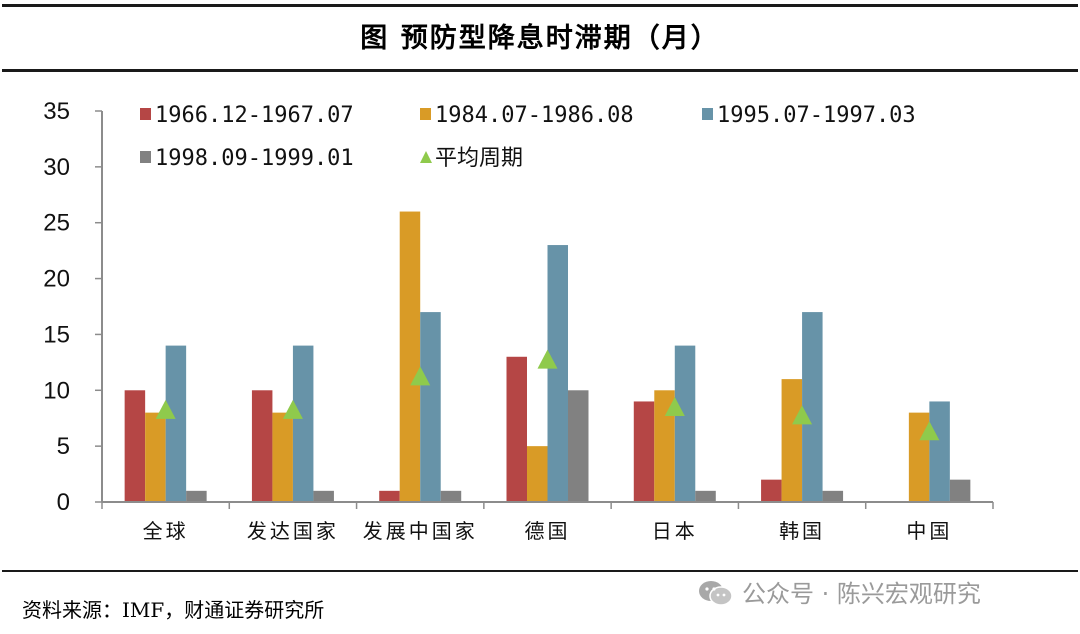 This screenshot has width=1080, height=634. I want to click on legend-item: 1995.07-1997.03, so click(809, 115).